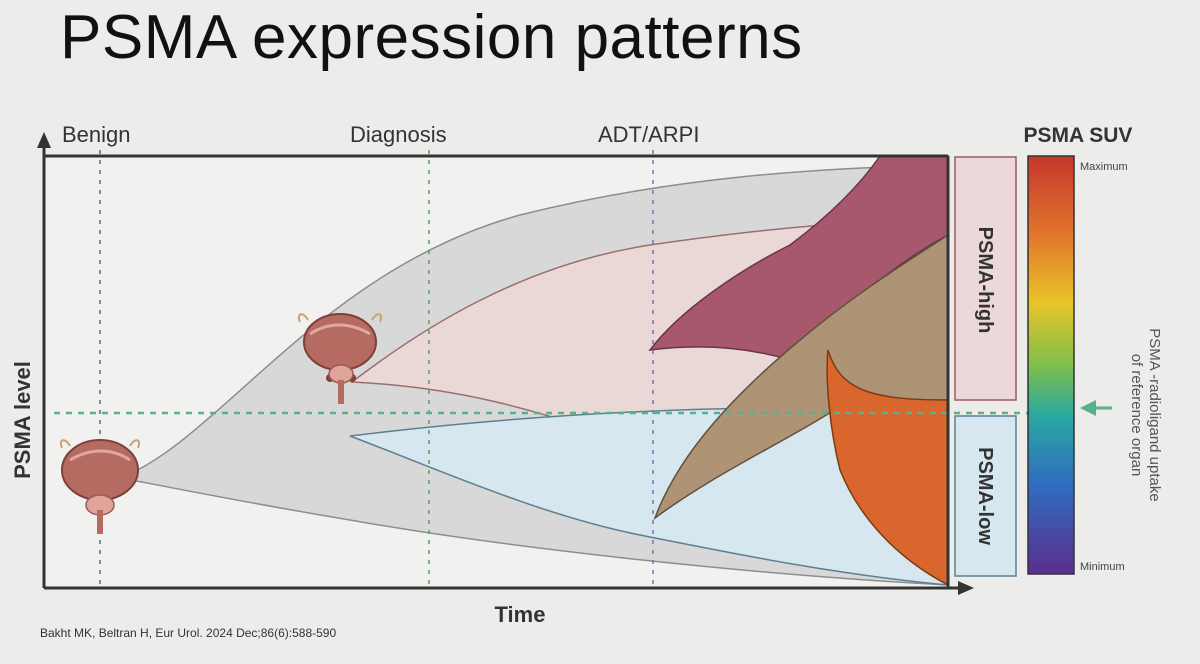 The image size is (1200, 664). I want to click on psma-low-label: PSMA-low, so click(985, 496).